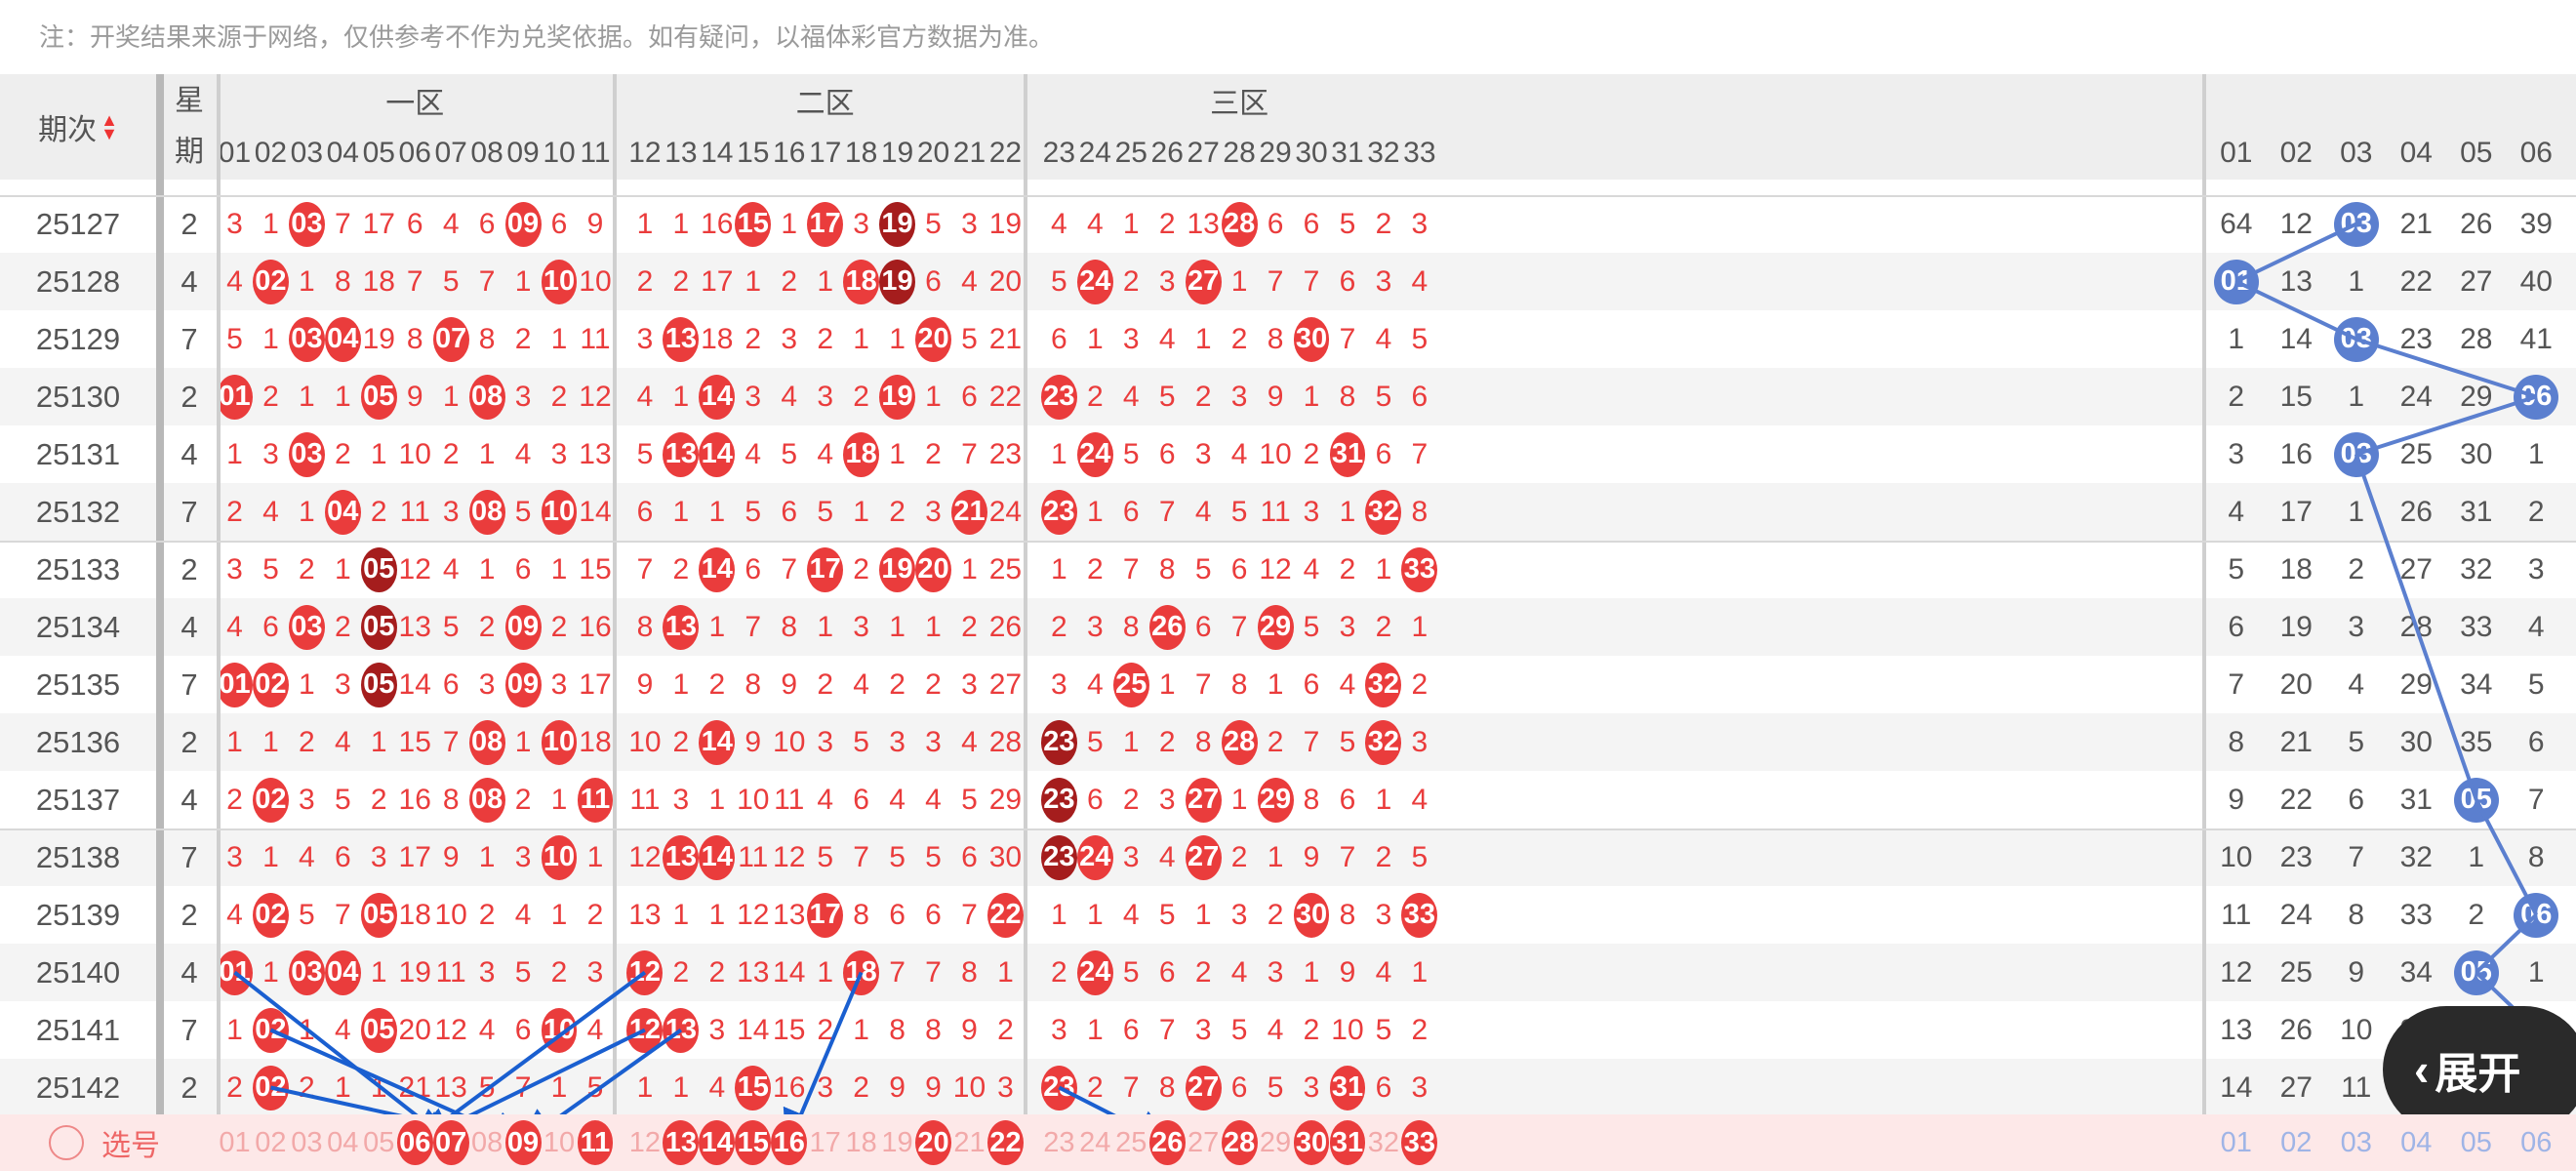  What do you see at coordinates (645, 1142) in the screenshot?
I see `pick-red-number: 12` at bounding box center [645, 1142].